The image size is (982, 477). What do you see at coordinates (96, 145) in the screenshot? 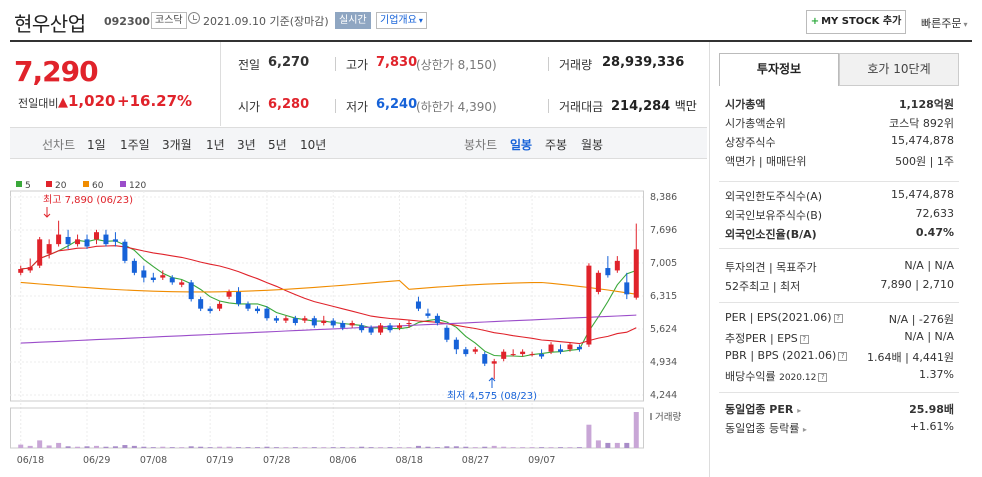
I see `tab-1day: 1일` at bounding box center [96, 145].